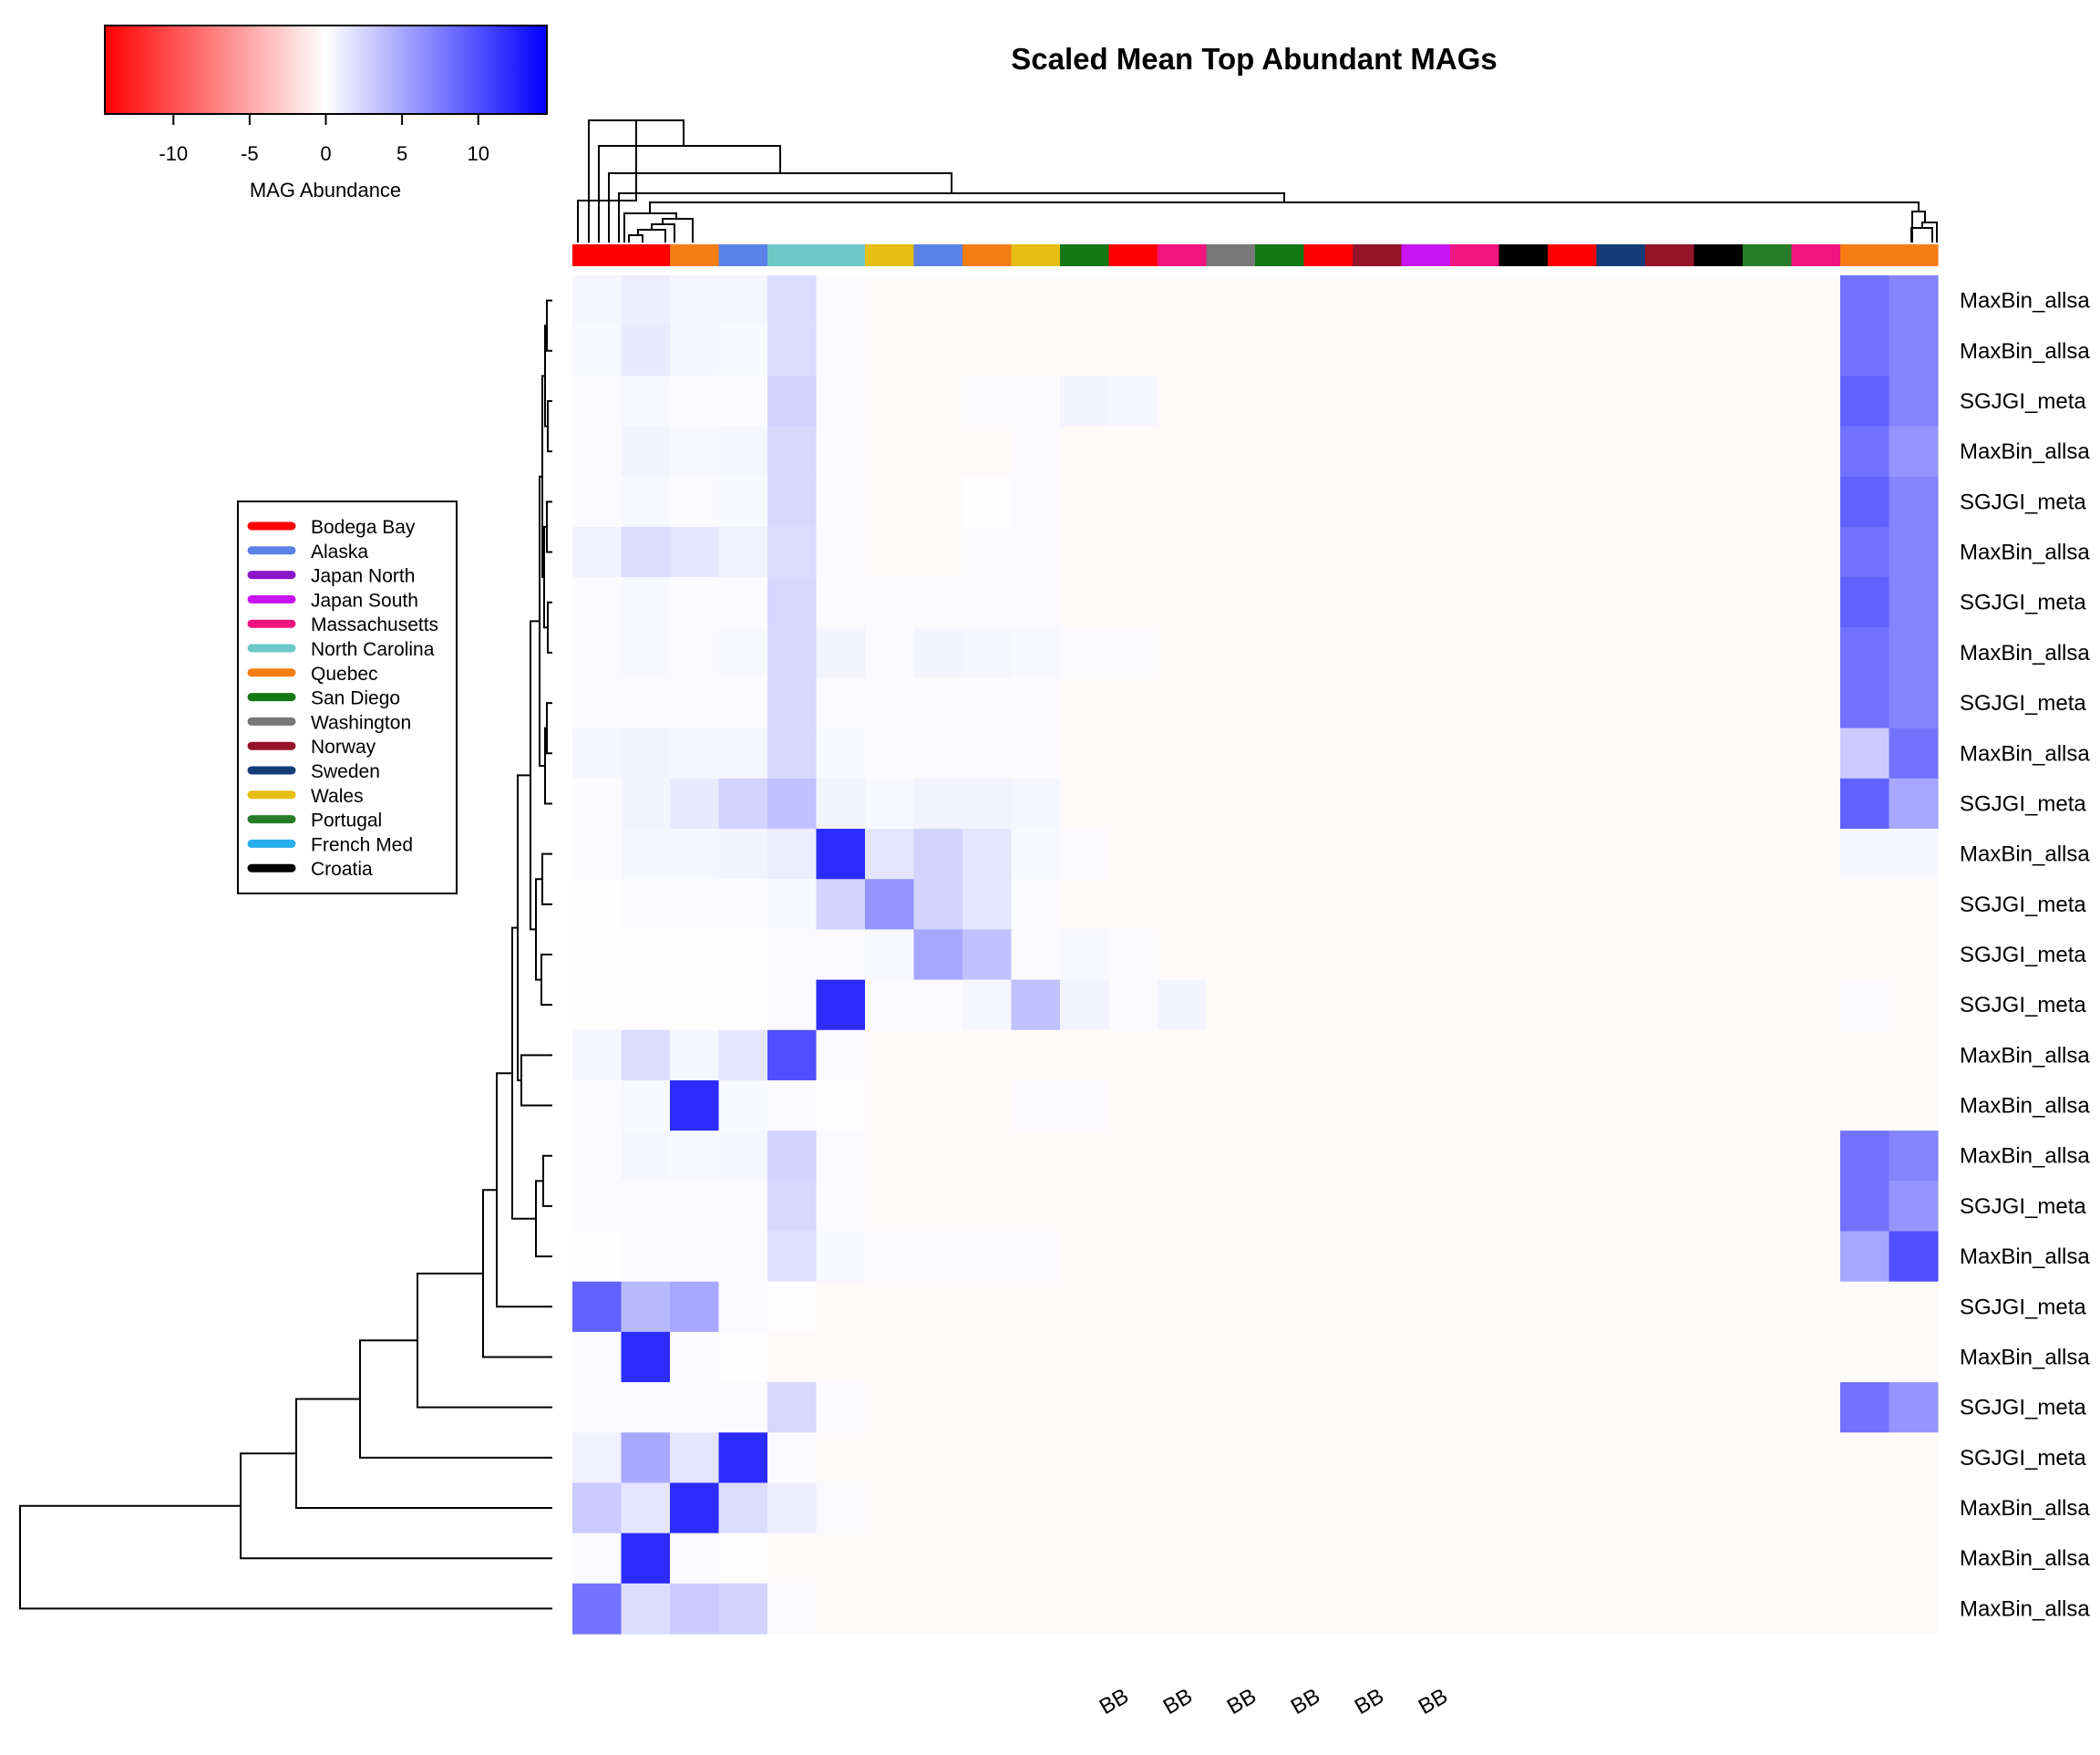 The height and width of the screenshot is (1755, 2100). I want to click on legend-label: North Carolina, so click(373, 649).